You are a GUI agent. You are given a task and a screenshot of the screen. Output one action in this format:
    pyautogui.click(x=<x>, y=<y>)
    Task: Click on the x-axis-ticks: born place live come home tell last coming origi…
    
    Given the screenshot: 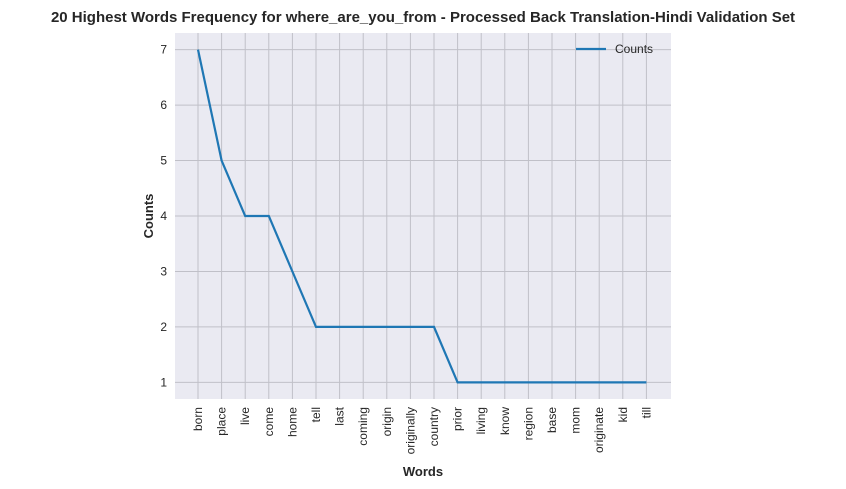 What is the action you would take?
    pyautogui.click(x=422, y=430)
    